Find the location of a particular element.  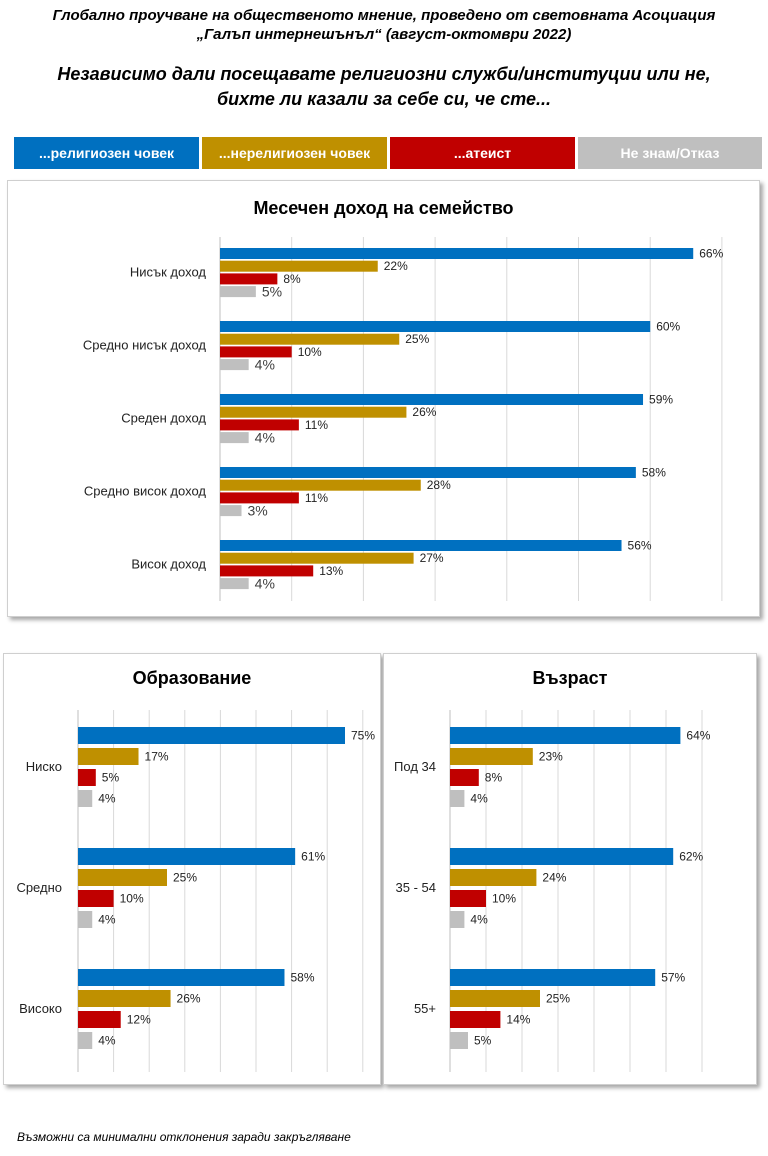

age-category-label: 55+ is located at coordinates (425, 1008).